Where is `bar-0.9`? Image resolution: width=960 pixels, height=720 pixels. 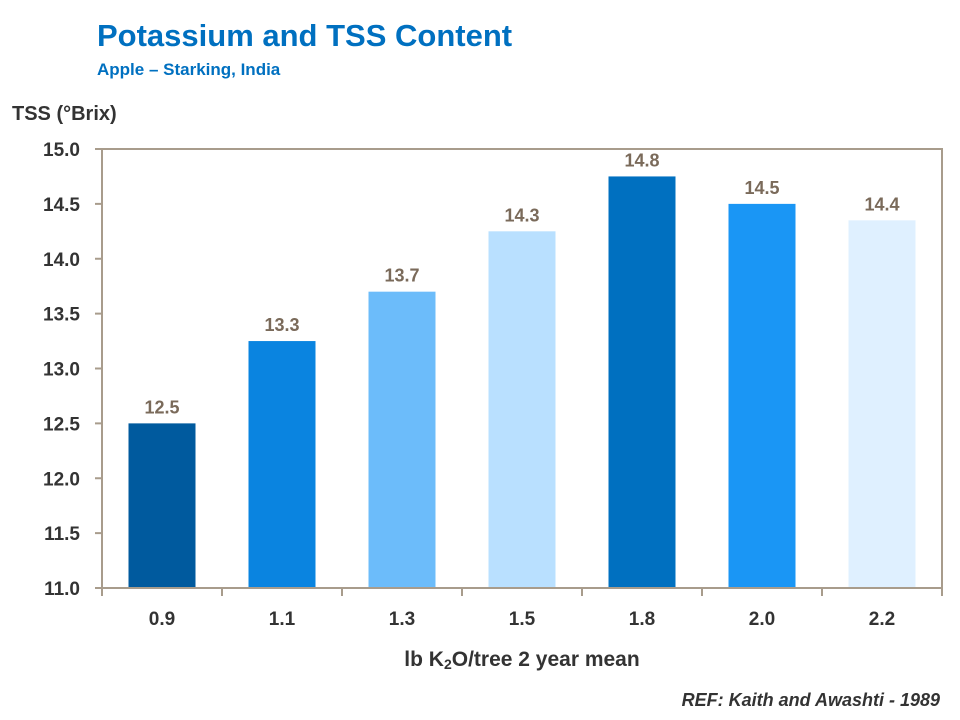
bar-0.9 is located at coordinates (162, 505).